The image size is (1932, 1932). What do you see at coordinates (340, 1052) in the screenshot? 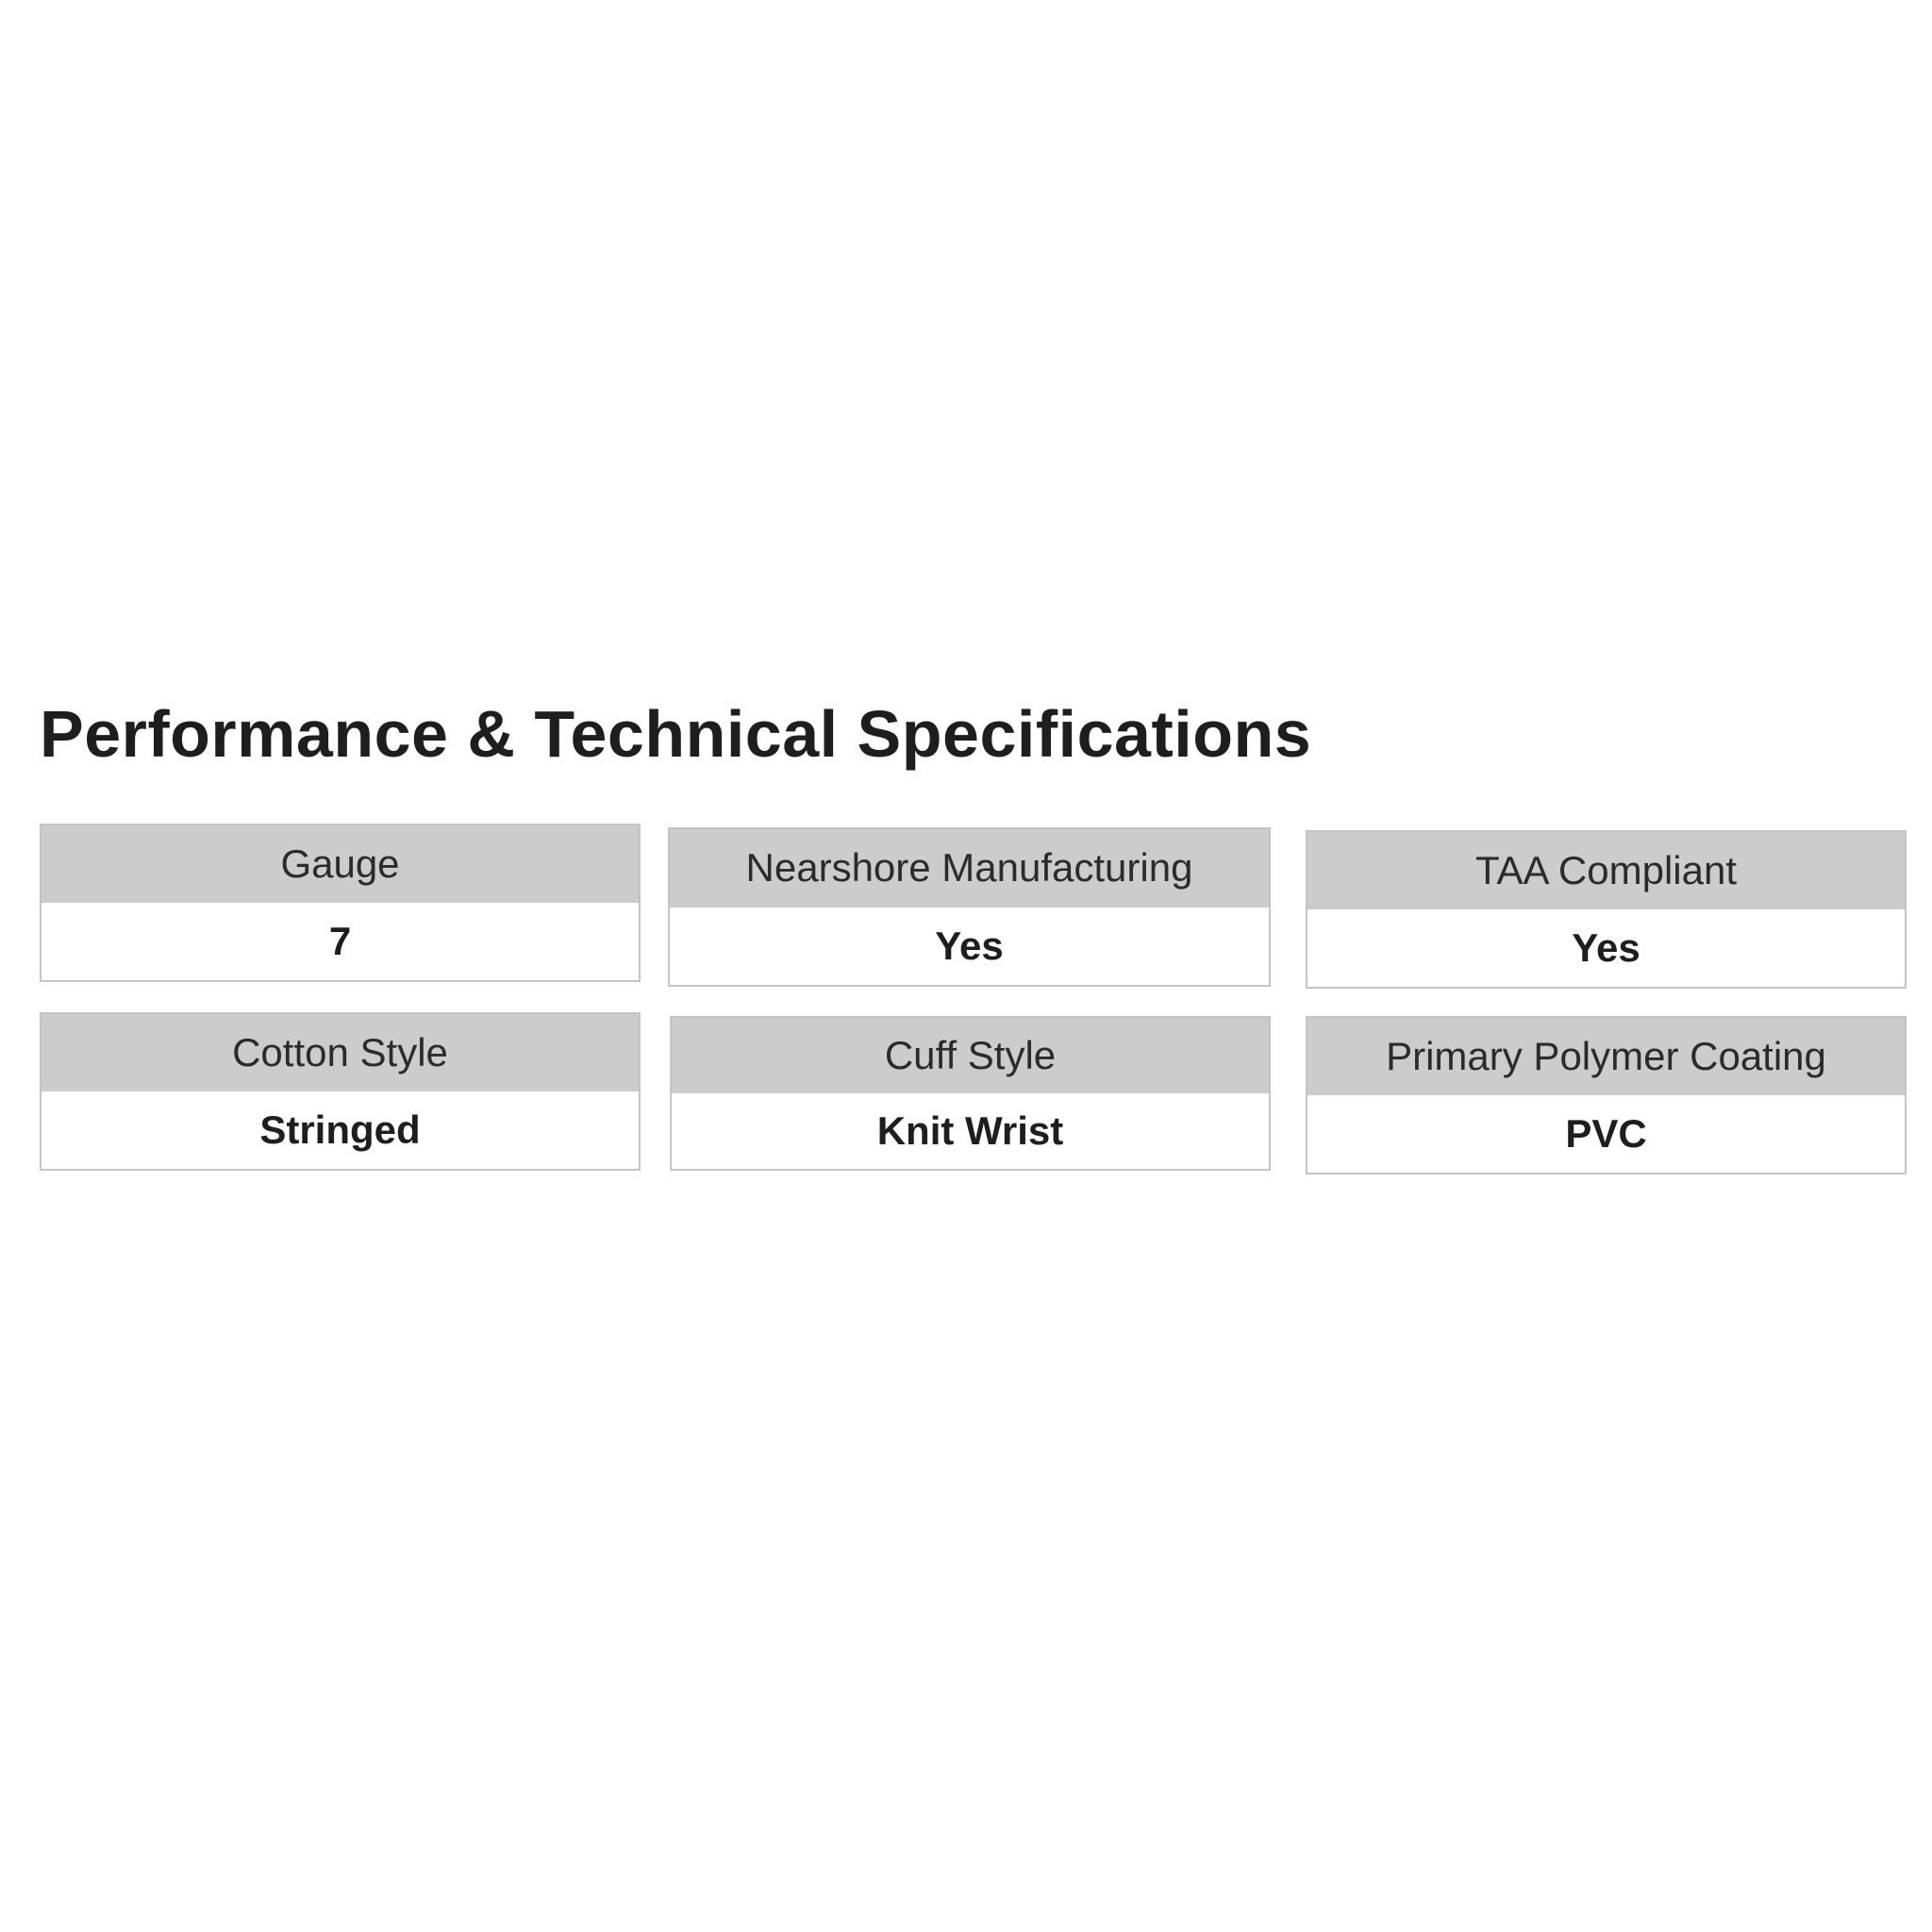
I see `spec-label: Cotton Style` at bounding box center [340, 1052].